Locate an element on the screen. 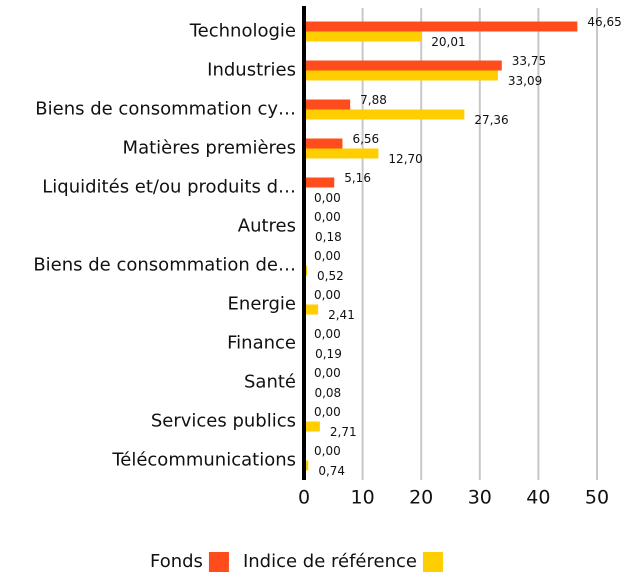  x-tick-label: 40 is located at coordinates (538, 498).